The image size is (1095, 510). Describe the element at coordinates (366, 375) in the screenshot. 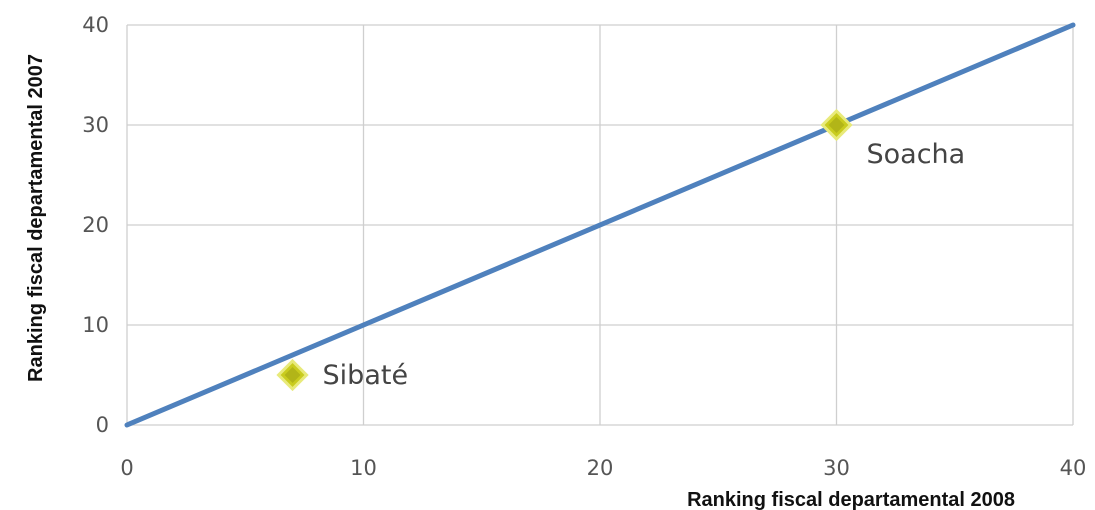

I see `point-label: Sibaté` at that location.